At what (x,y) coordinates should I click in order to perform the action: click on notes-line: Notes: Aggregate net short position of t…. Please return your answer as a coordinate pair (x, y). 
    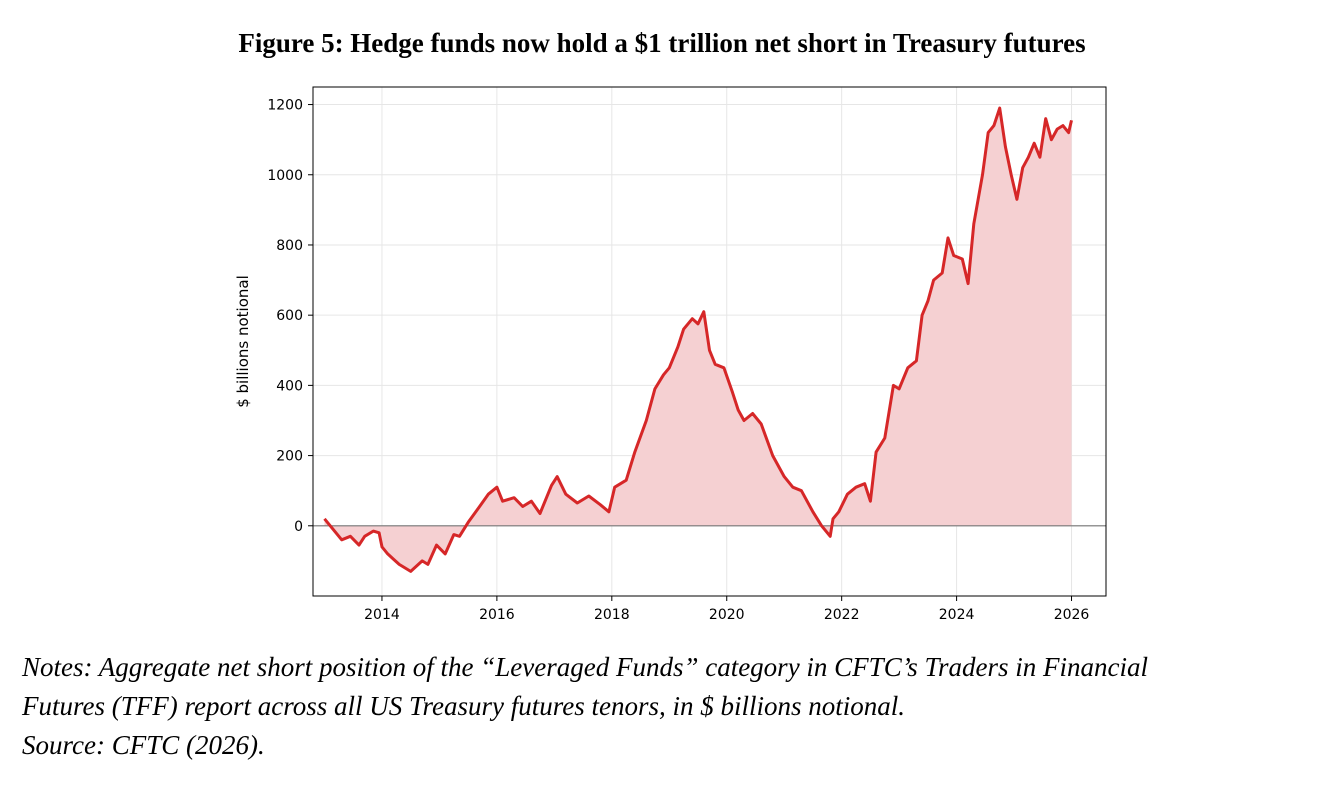
    Looking at the image, I should click on (585, 667).